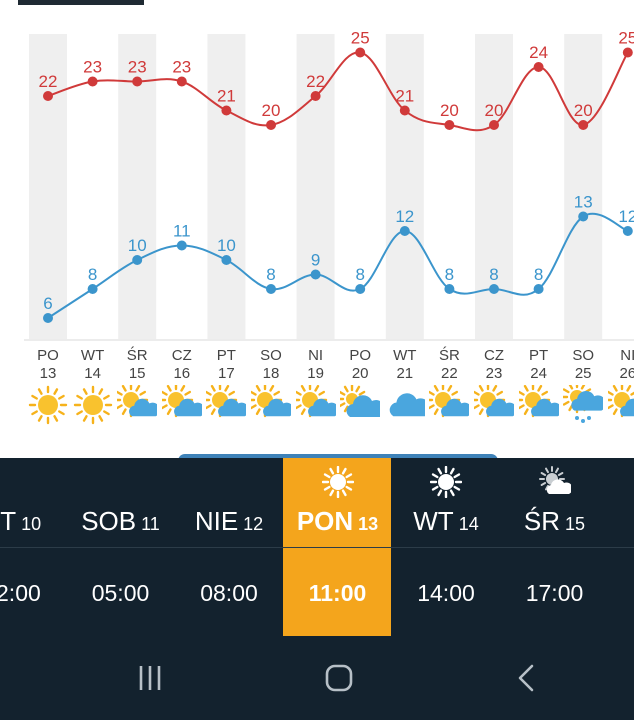 The image size is (634, 720). Describe the element at coordinates (555, 503) in the screenshot. I see `timeline-day-5: ŚR 15` at that location.